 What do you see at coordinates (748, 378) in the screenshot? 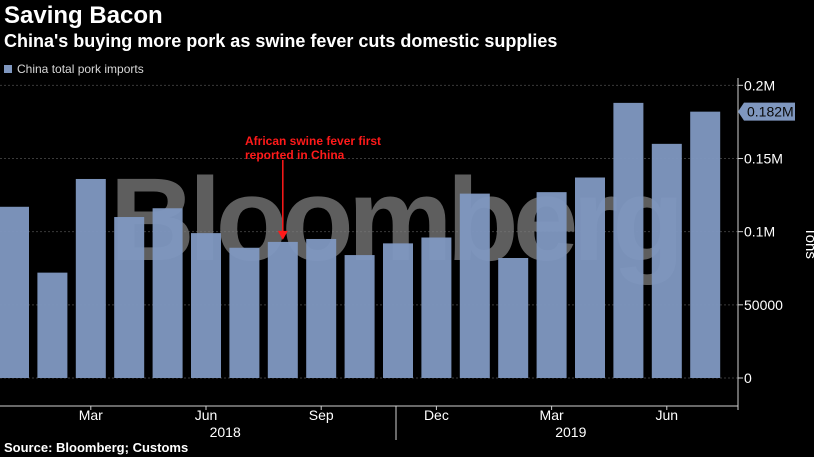
I see `y-tick-label: 0` at bounding box center [748, 378].